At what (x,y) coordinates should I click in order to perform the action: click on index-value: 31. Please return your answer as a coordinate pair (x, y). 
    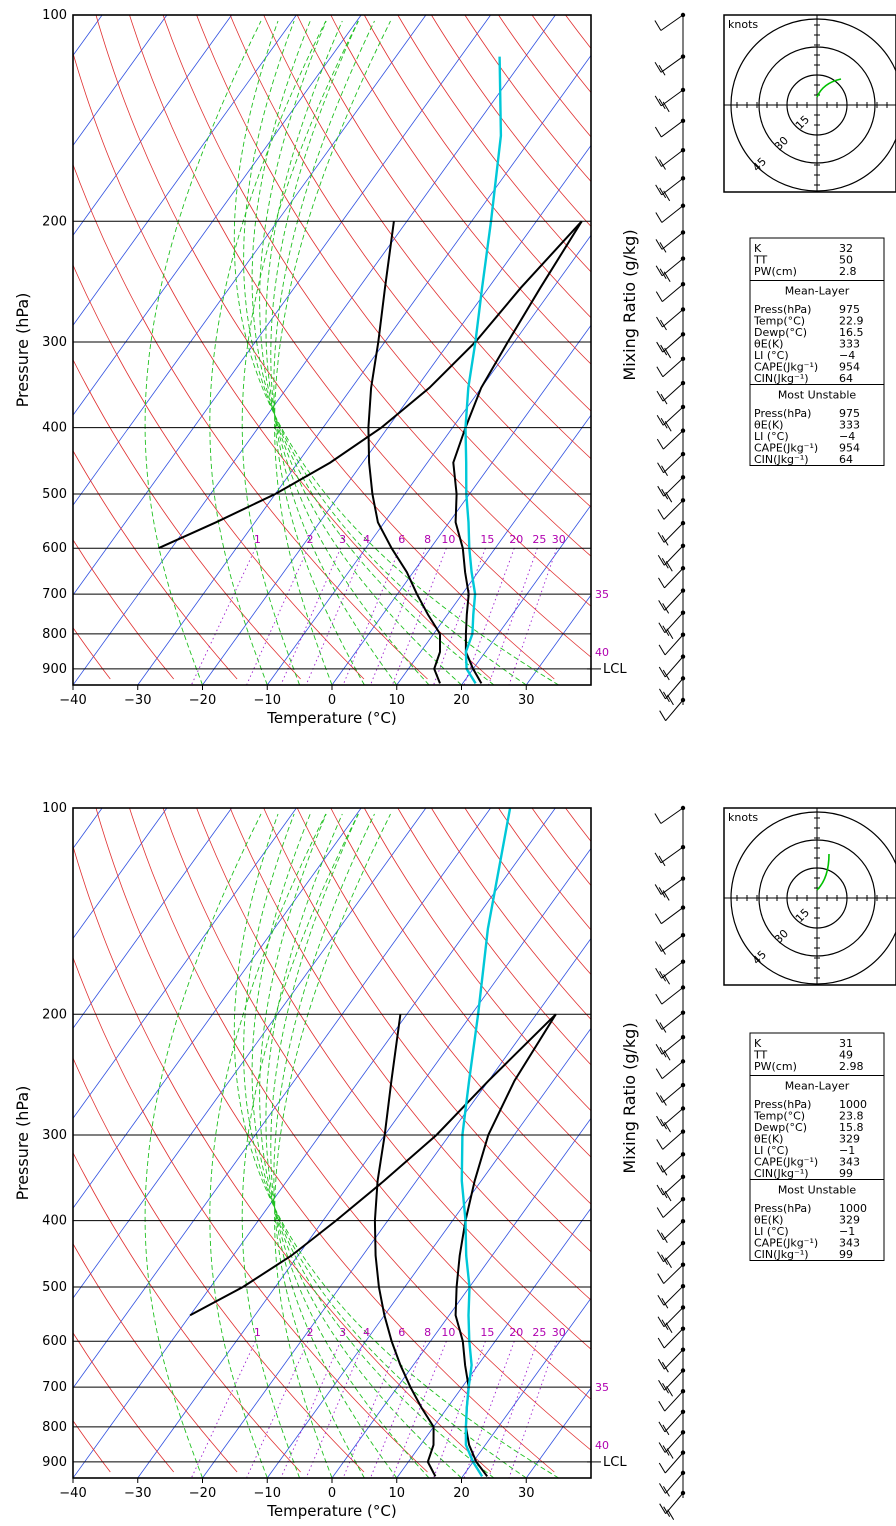
    Looking at the image, I should click on (846, 1043).